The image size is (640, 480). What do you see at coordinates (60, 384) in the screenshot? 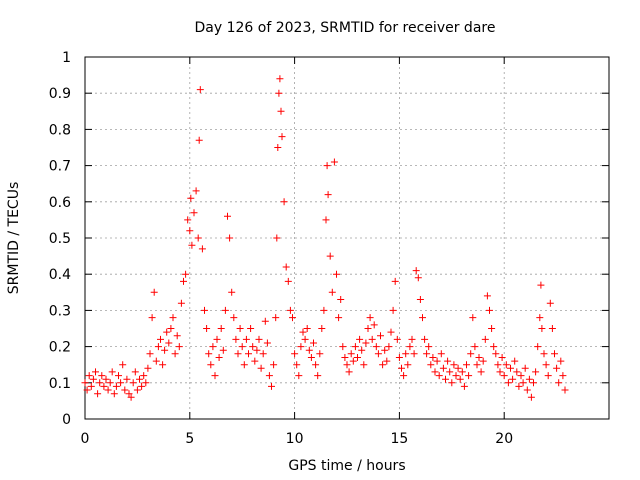
I see `y-tick-label: 0.1` at bounding box center [60, 384].